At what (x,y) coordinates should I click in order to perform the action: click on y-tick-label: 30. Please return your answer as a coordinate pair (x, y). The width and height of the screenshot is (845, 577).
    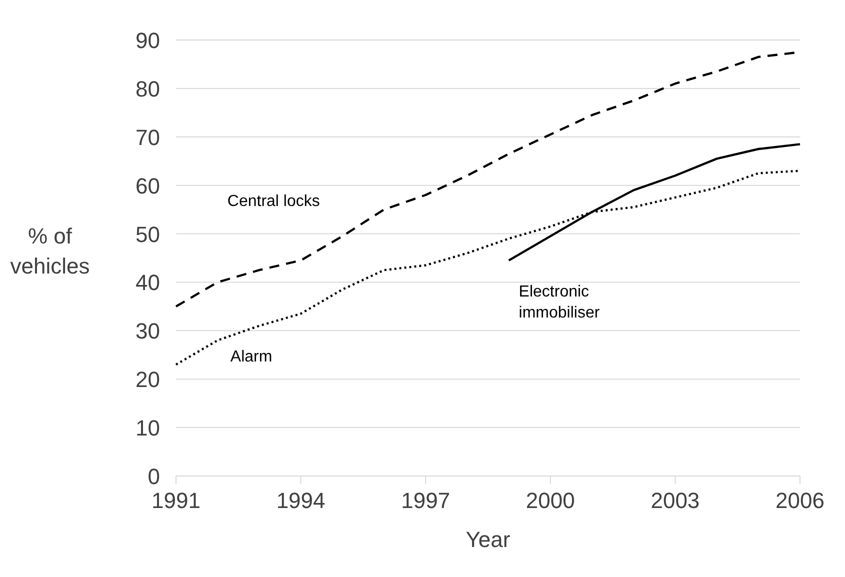
    Looking at the image, I should click on (148, 331).